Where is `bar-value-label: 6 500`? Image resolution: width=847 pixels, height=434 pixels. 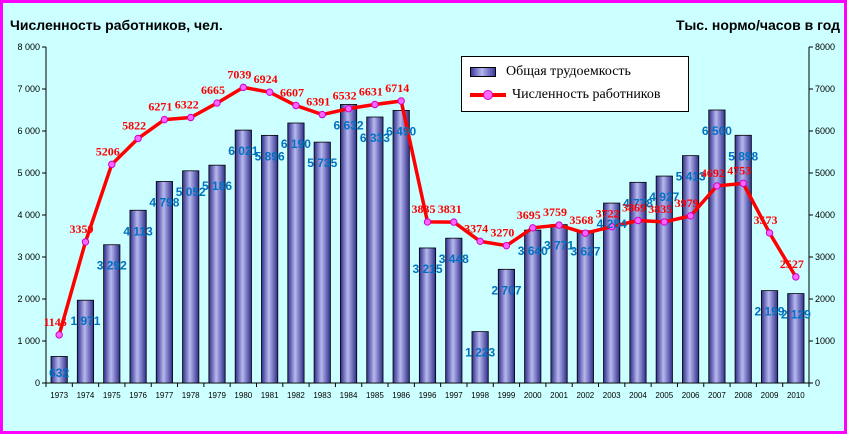
bar-value-label: 6 500 is located at coordinates (717, 131).